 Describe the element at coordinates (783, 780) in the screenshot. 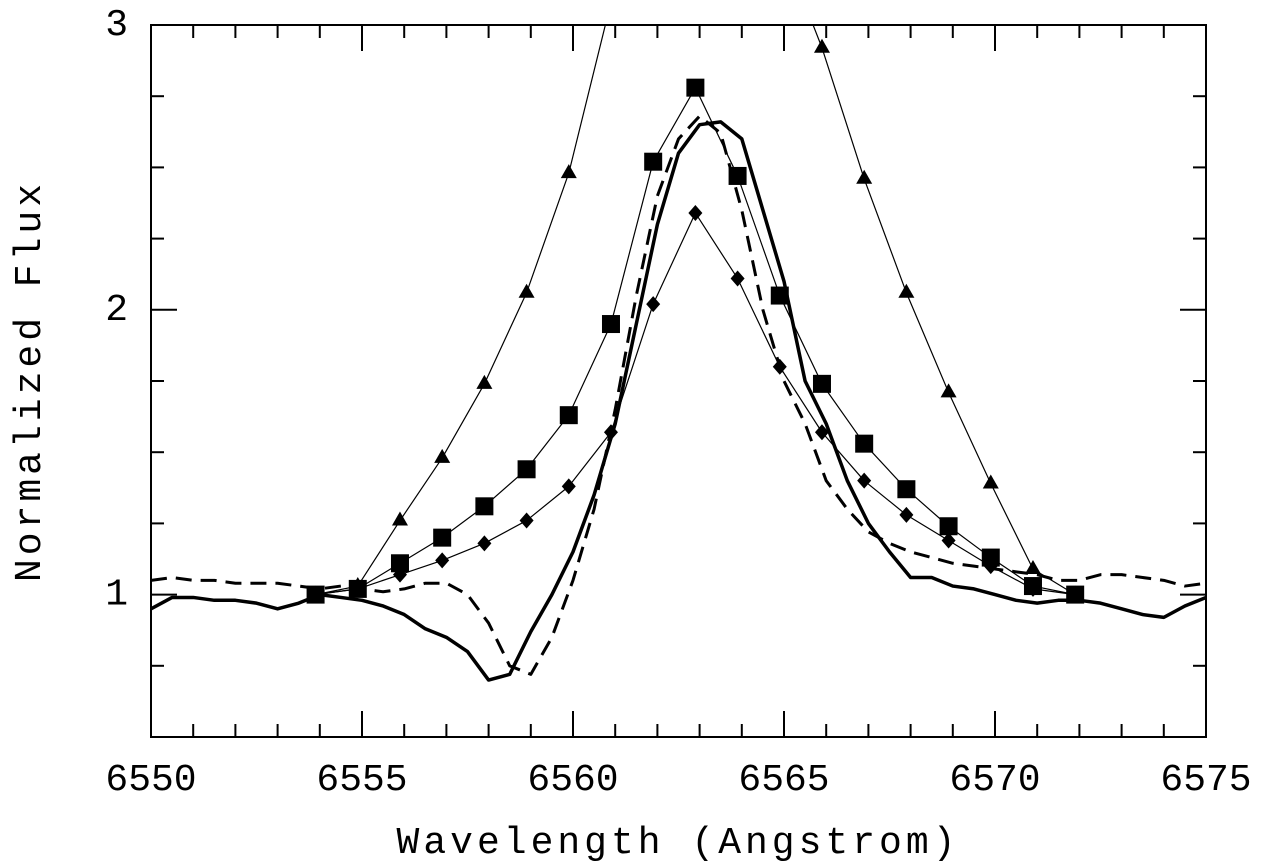

I see `x-tick-label: 6565` at that location.